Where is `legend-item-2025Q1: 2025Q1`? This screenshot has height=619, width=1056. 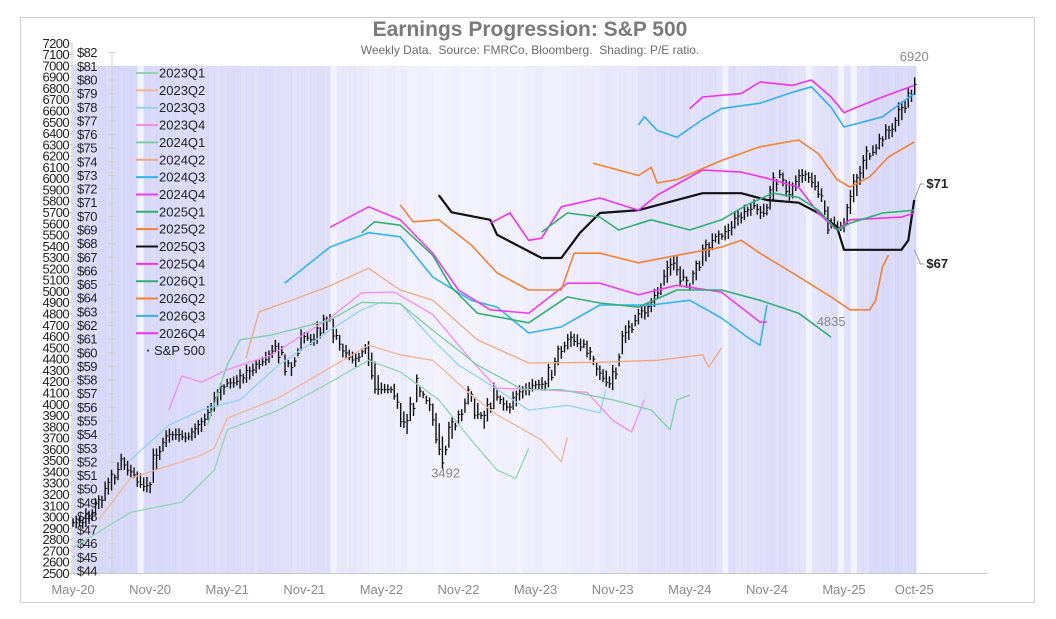 legend-item-2025Q1: 2025Q1 is located at coordinates (170, 211).